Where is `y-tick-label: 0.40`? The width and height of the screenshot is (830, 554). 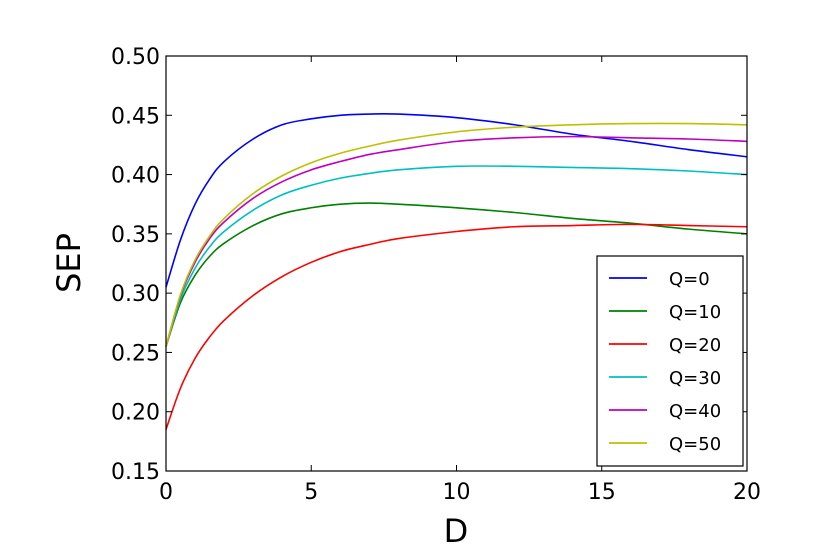
y-tick-label: 0.40 is located at coordinates (135, 176).